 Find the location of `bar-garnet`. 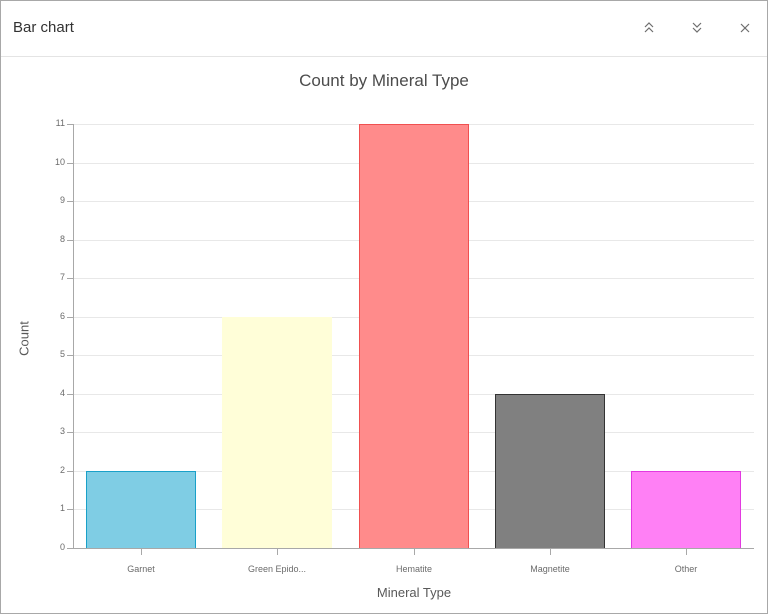

bar-garnet is located at coordinates (141, 510).